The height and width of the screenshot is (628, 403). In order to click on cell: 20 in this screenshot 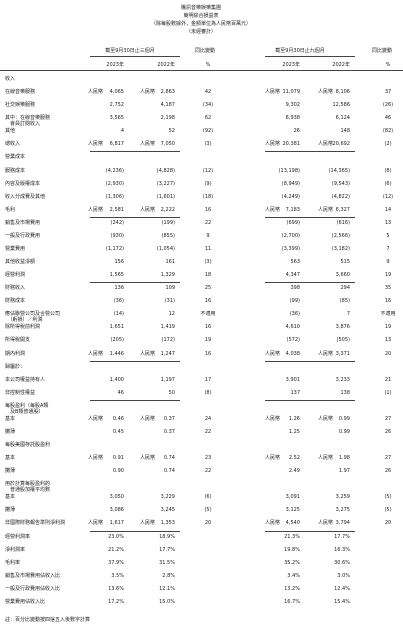, I will do `click(208, 523)`.